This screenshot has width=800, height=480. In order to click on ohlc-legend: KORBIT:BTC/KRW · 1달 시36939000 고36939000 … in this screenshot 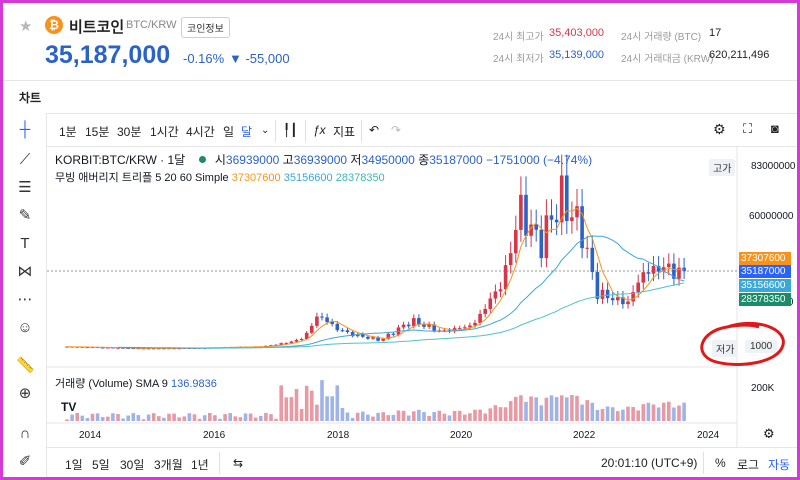, I will do `click(324, 160)`.